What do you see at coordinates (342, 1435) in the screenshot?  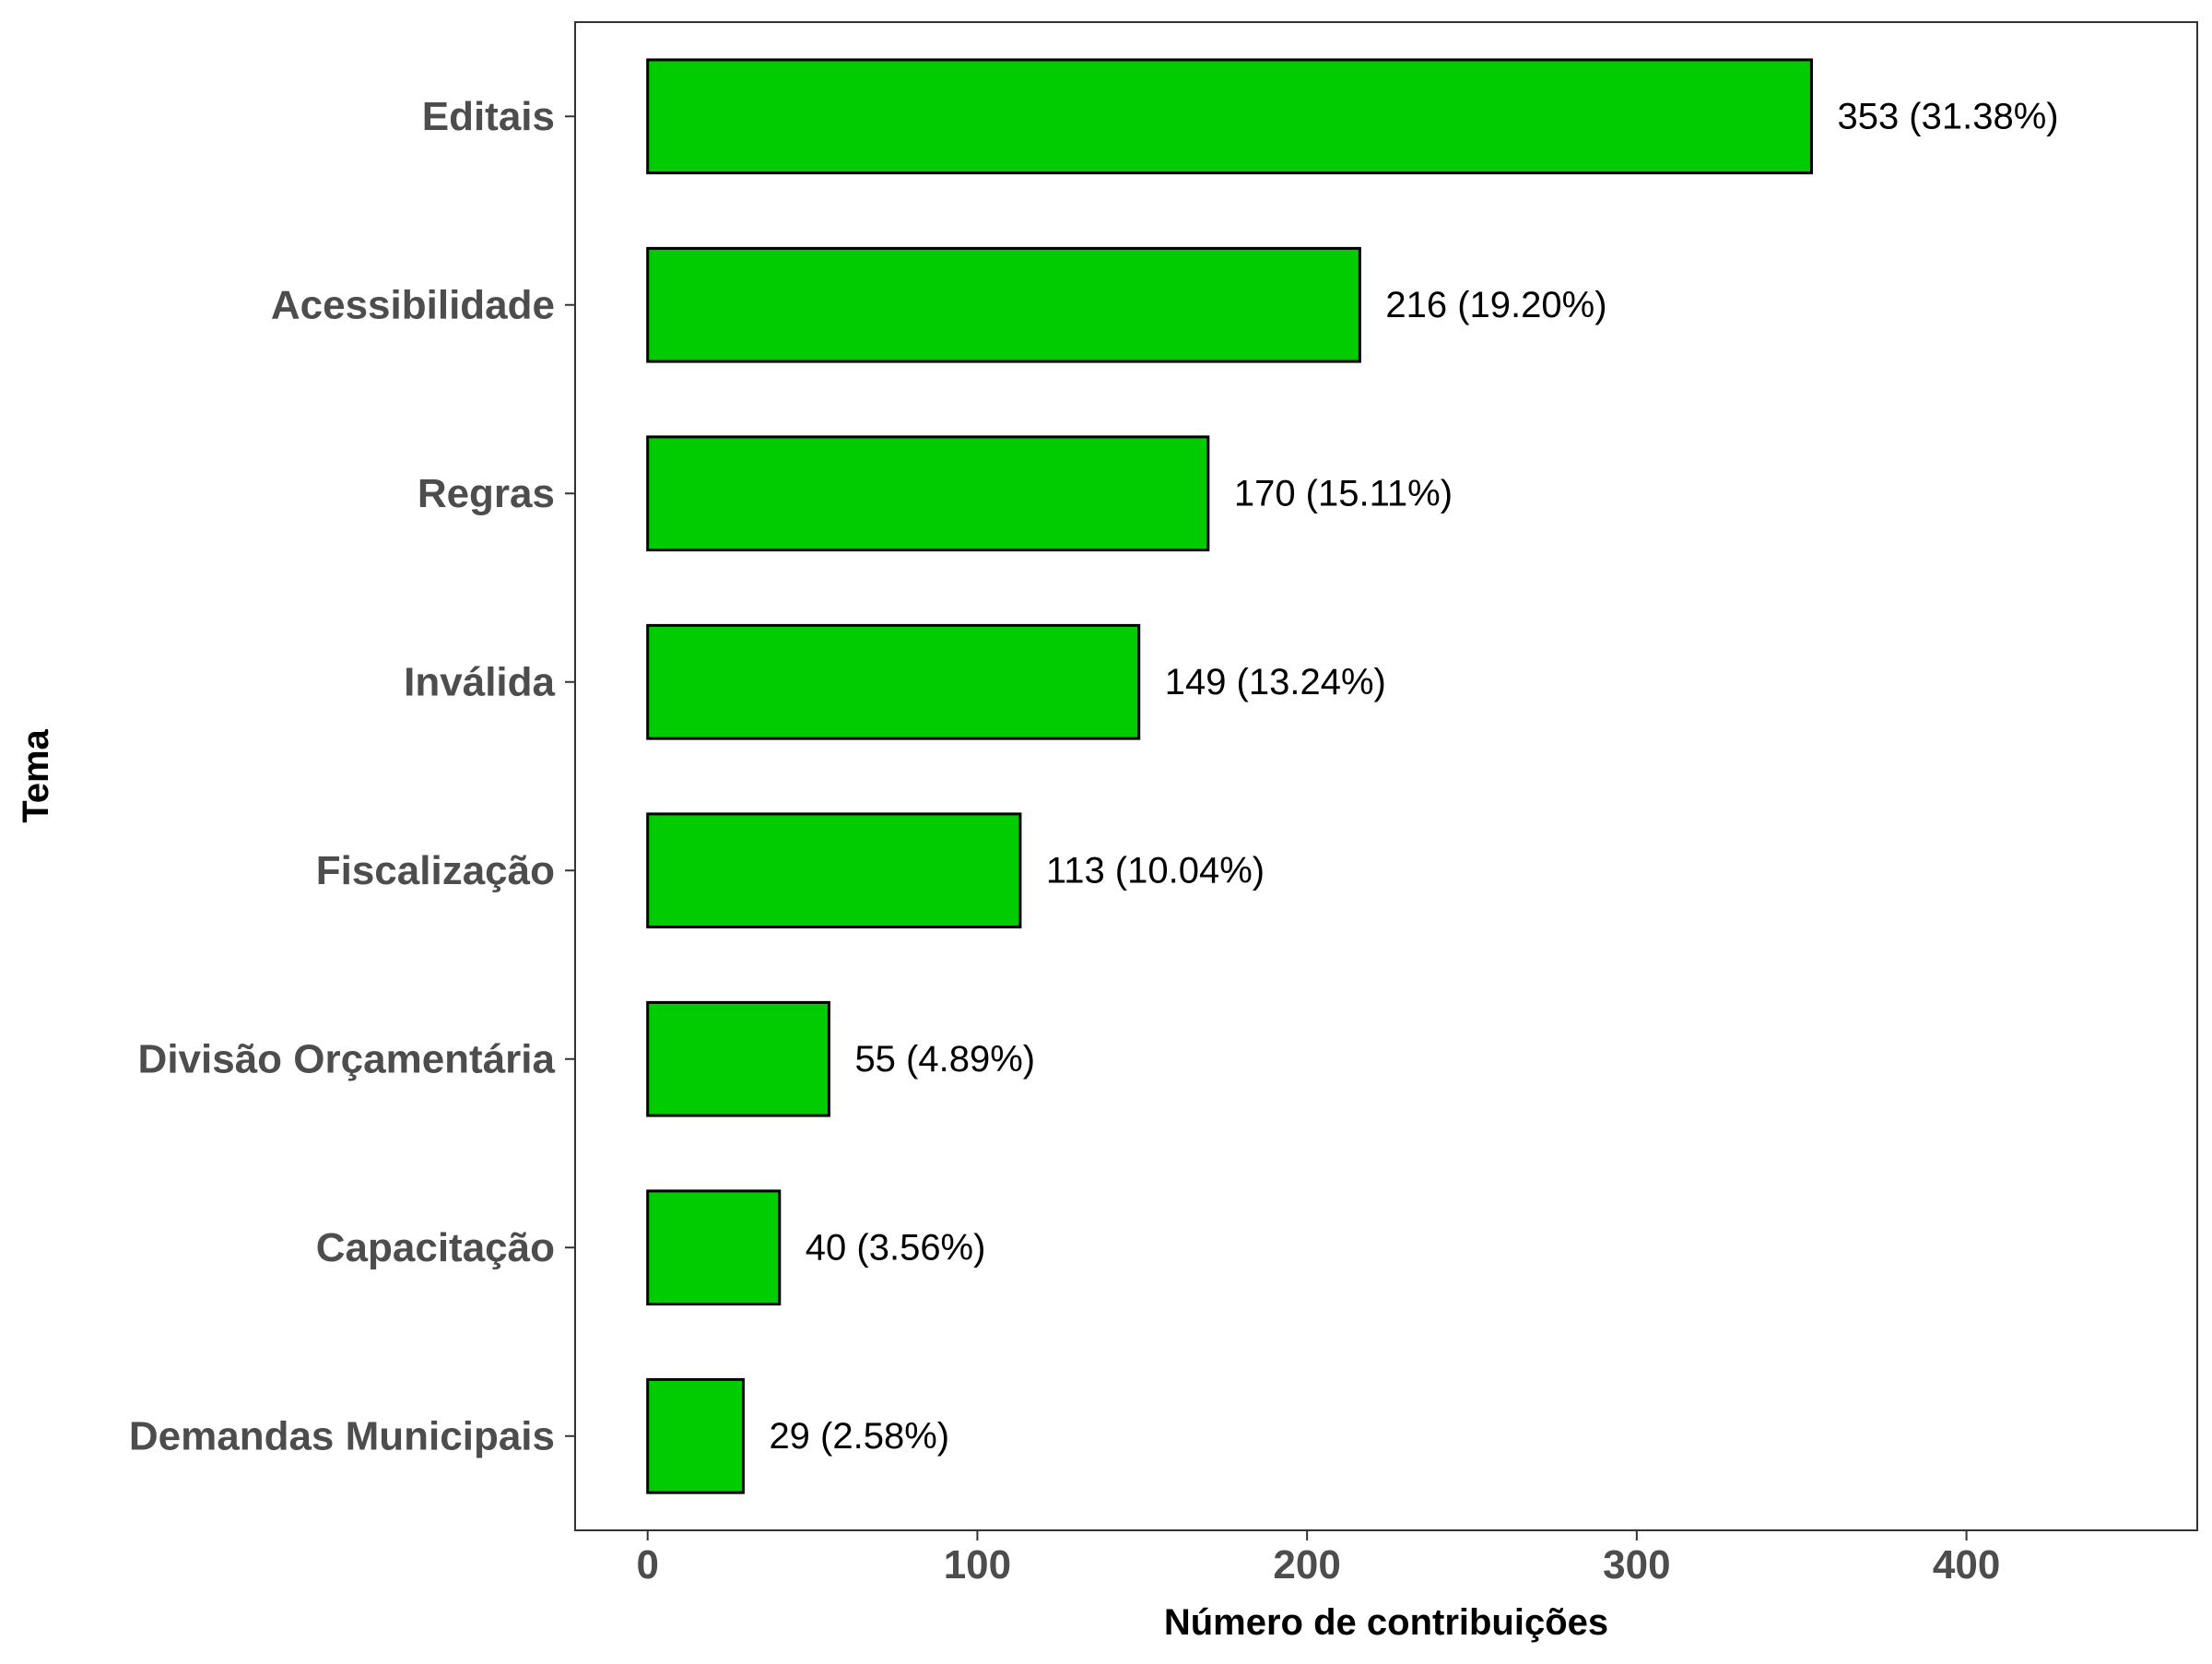 I see `y-tick-label: Demandas Municipais` at bounding box center [342, 1435].